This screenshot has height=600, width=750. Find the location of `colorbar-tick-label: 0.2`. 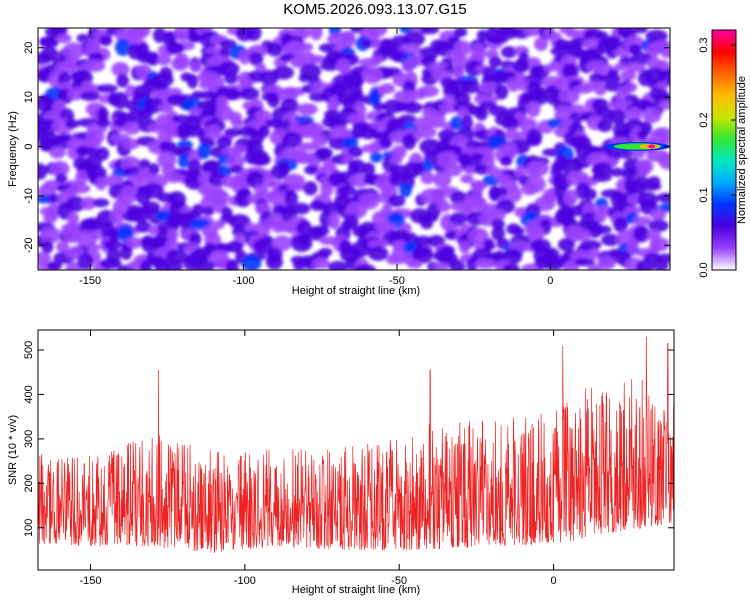

colorbar-tick-label: 0.2 is located at coordinates (704, 119).